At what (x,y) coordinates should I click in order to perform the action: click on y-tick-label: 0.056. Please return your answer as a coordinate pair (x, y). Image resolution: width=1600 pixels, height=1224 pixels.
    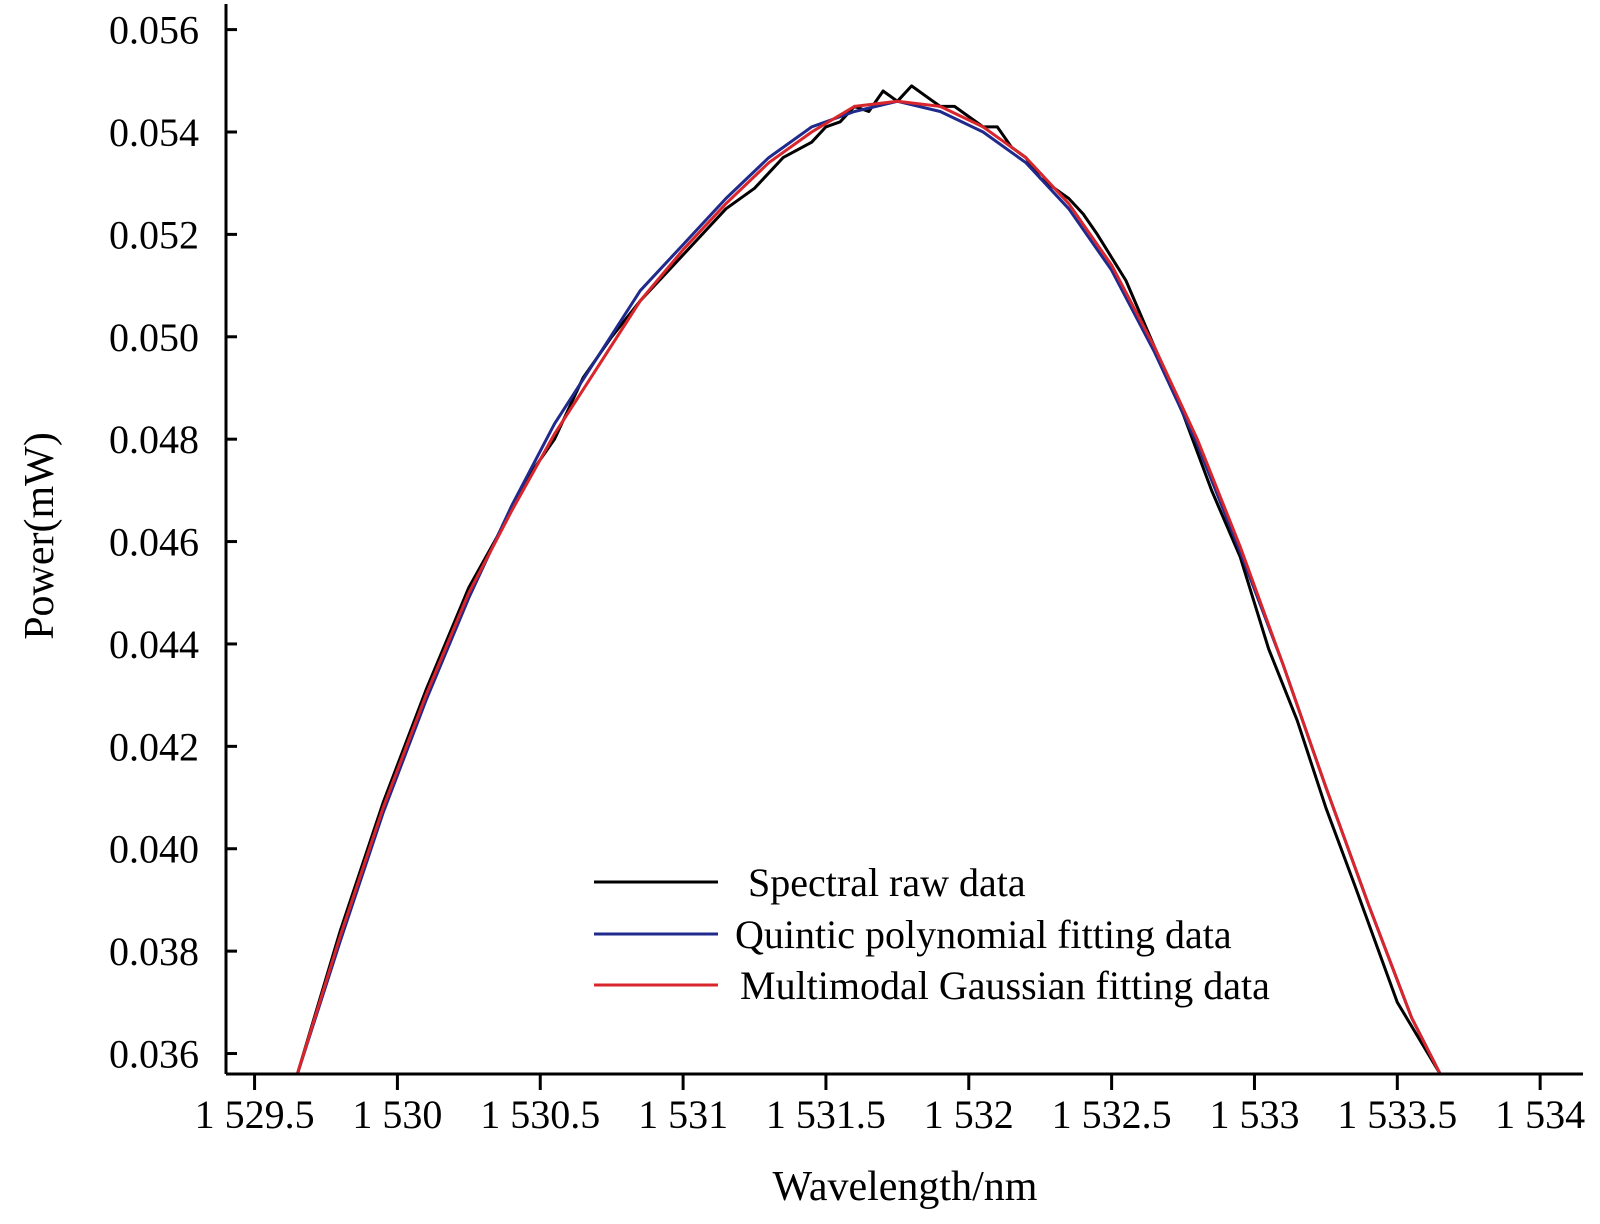
    Looking at the image, I should click on (154, 30).